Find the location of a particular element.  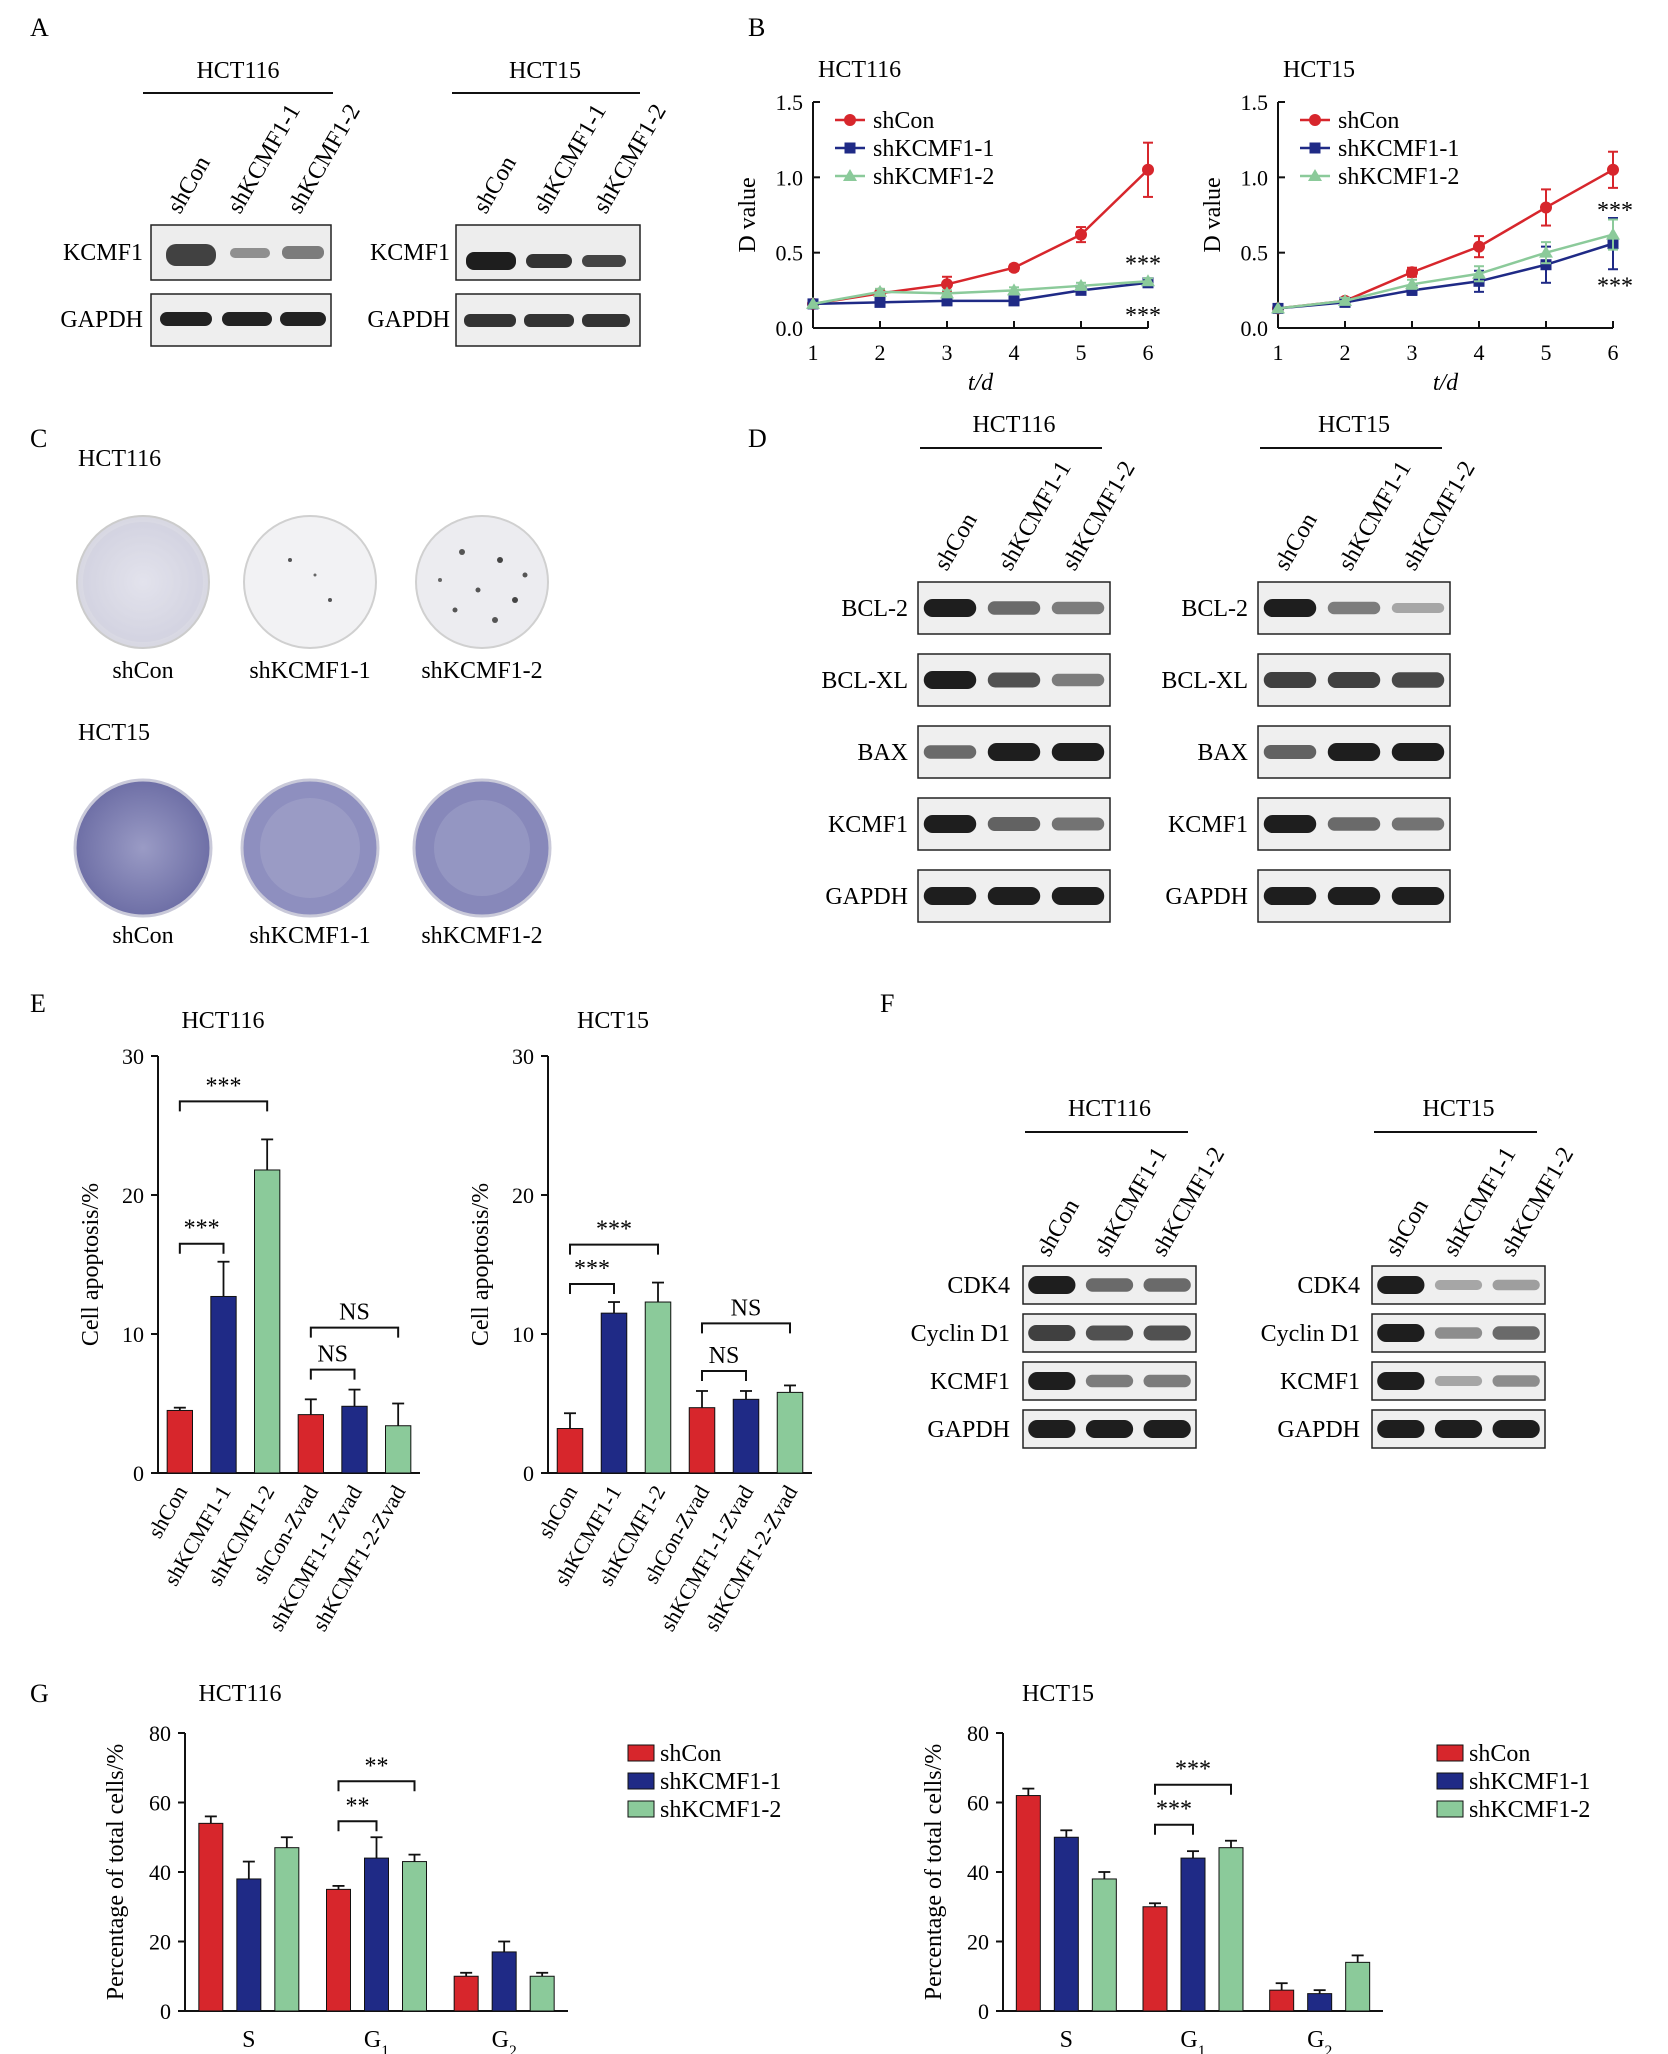

legend-label: shCon is located at coordinates (1368, 121).